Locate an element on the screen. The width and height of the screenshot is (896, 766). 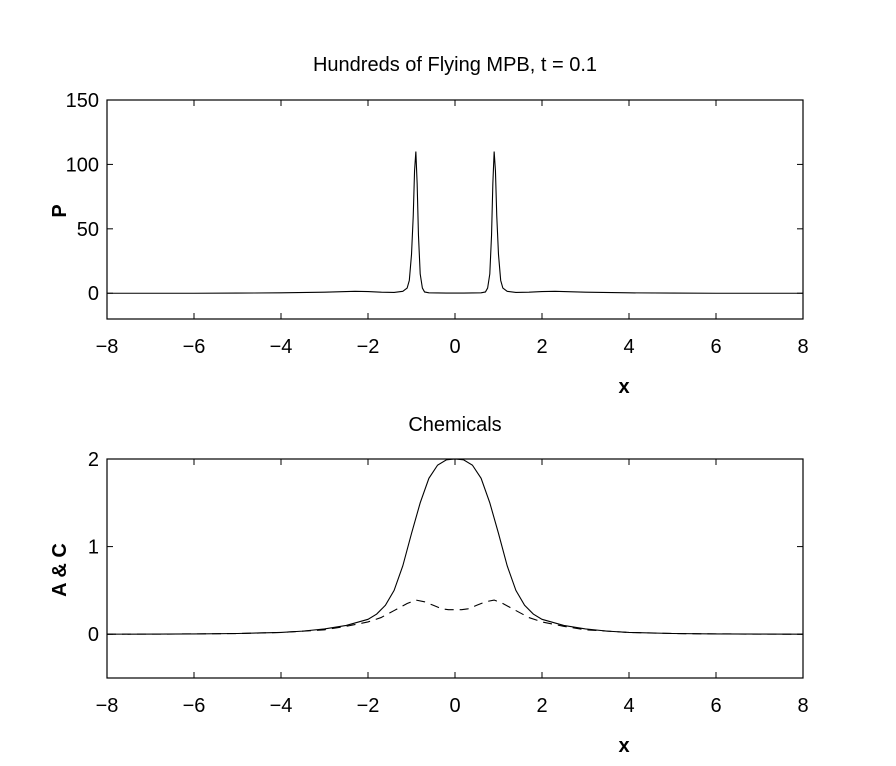
top-plot-title: Hundreds of Flying MPB, t = 0.1 is located at coordinates (455, 65).